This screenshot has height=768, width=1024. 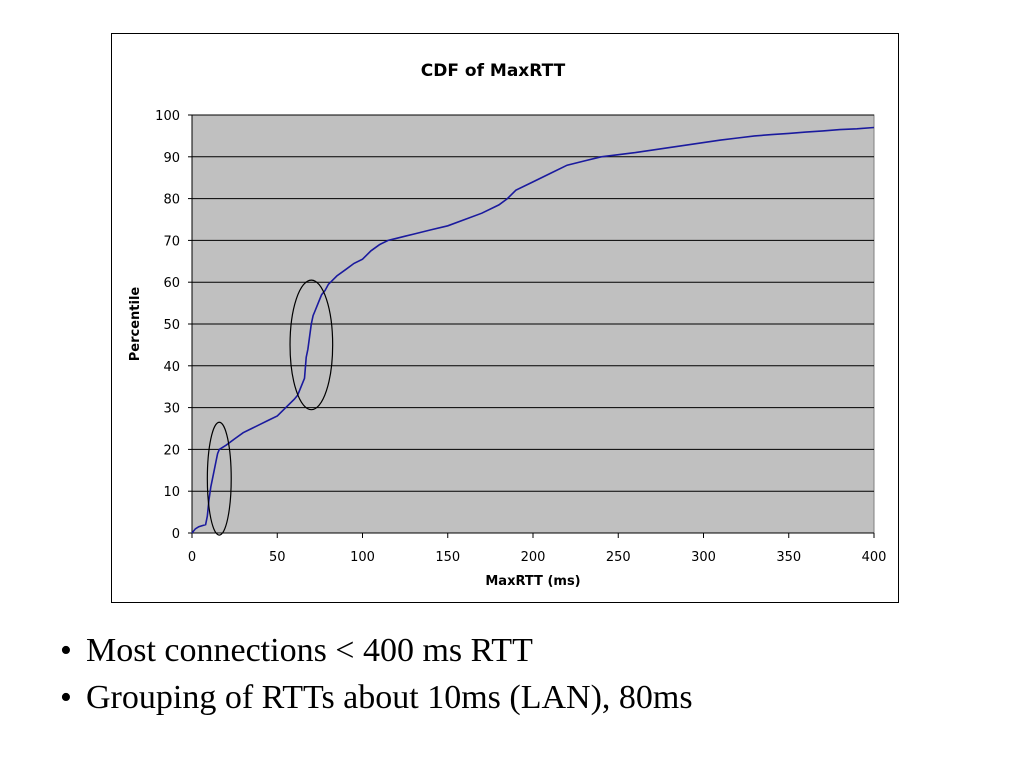 I want to click on y-tick-label: 30, so click(x=171, y=409).